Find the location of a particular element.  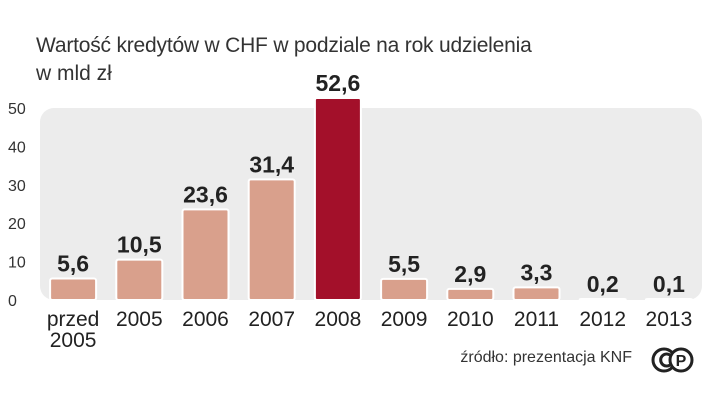

bar-value-label: 5,5 is located at coordinates (404, 264).